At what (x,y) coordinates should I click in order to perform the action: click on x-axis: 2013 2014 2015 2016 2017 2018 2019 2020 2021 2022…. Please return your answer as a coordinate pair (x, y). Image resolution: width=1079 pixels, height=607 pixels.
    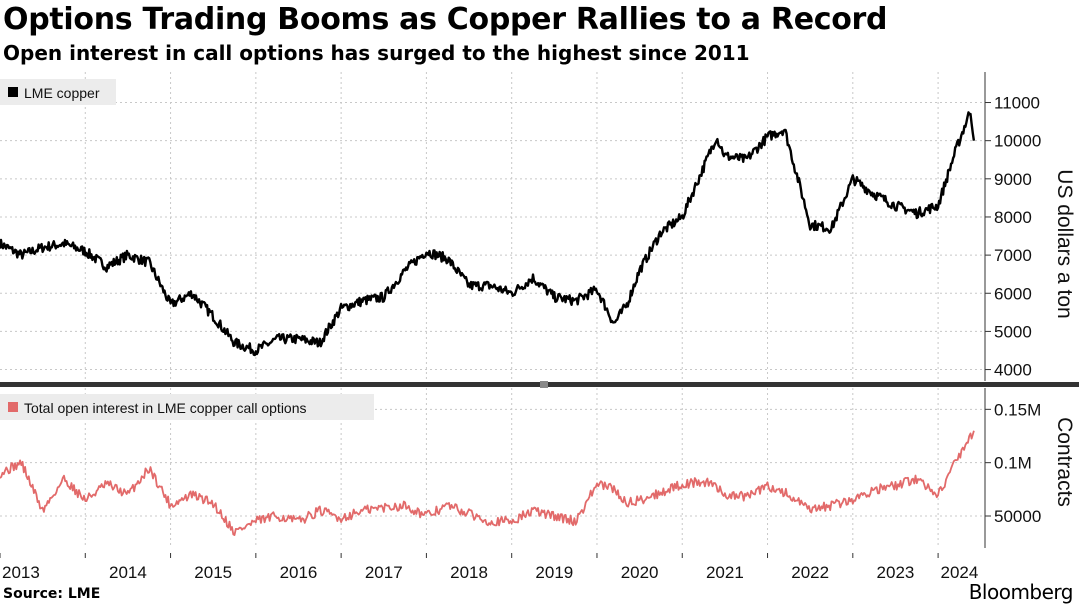
    Looking at the image, I should click on (489, 567).